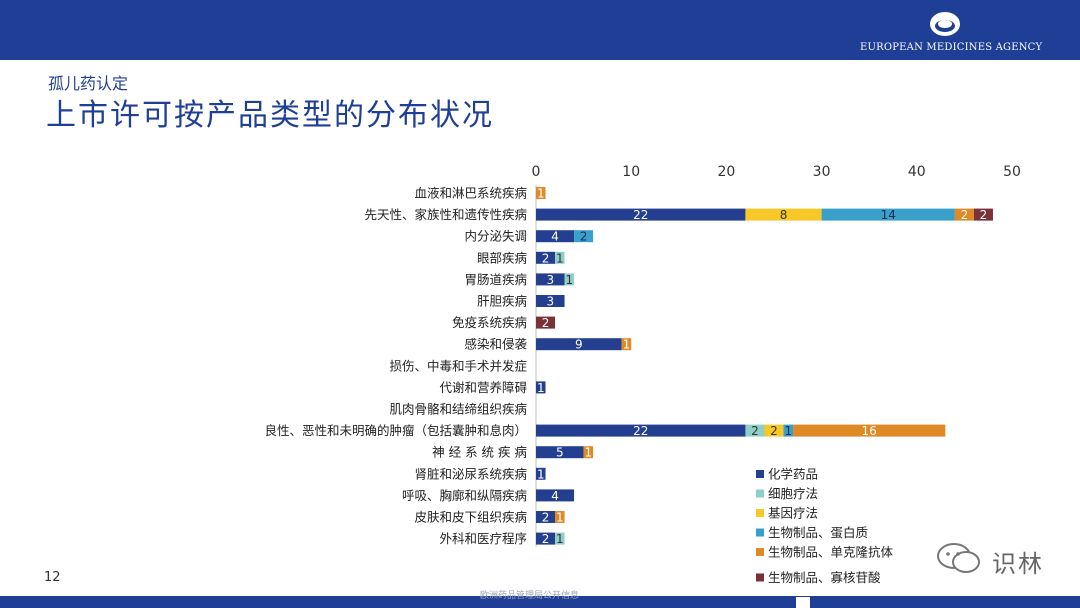 The width and height of the screenshot is (1080, 608). Describe the element at coordinates (536, 172) in the screenshot. I see `x-tick-label: 0` at that location.